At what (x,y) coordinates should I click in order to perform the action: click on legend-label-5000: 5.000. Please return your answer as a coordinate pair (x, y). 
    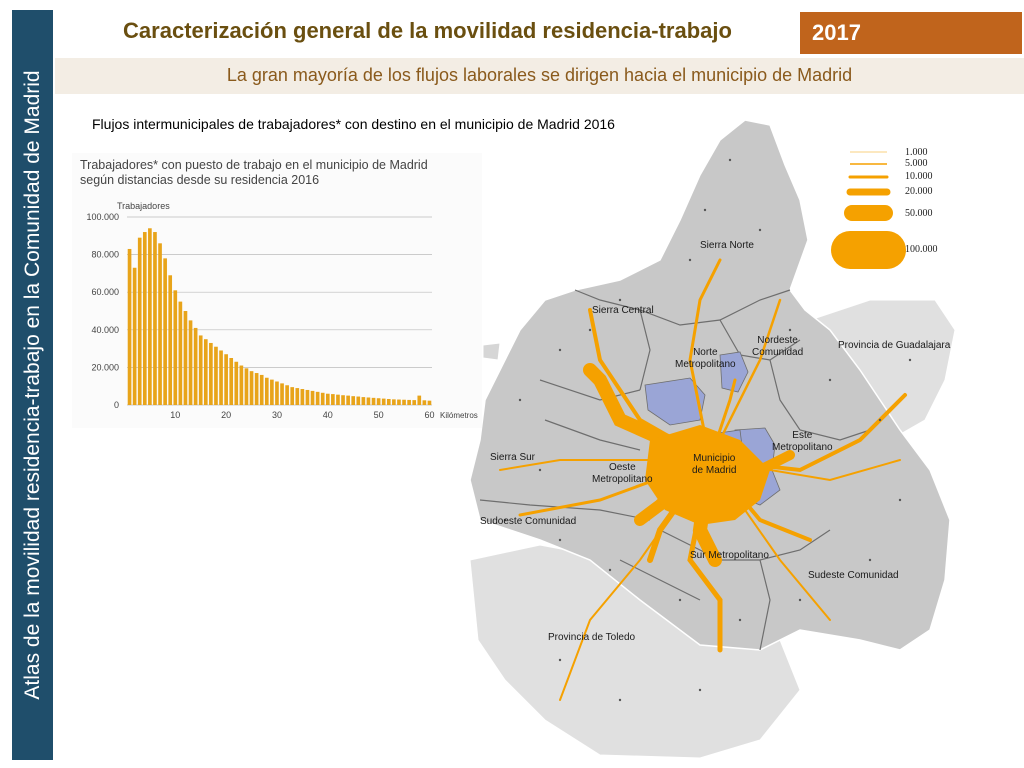
    Looking at the image, I should click on (916, 163).